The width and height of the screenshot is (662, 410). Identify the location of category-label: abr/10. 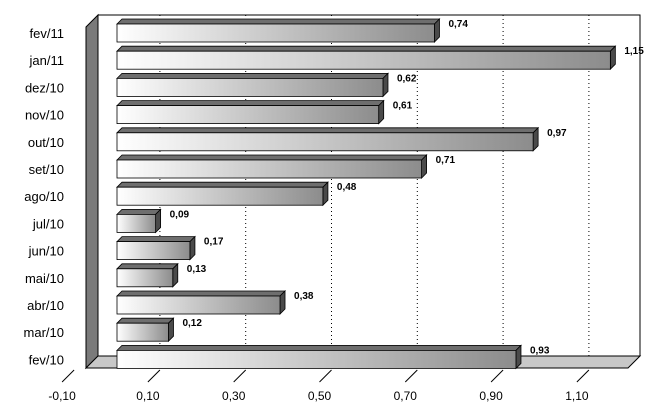
(45, 305).